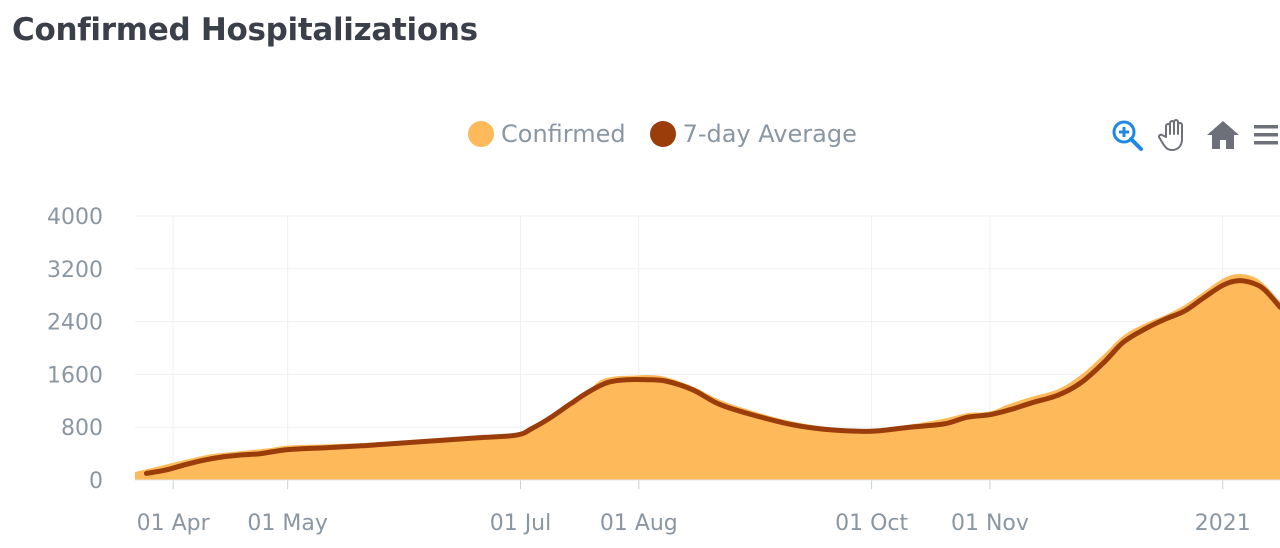  I want to click on legend-swatch-7-day-average, so click(662, 134).